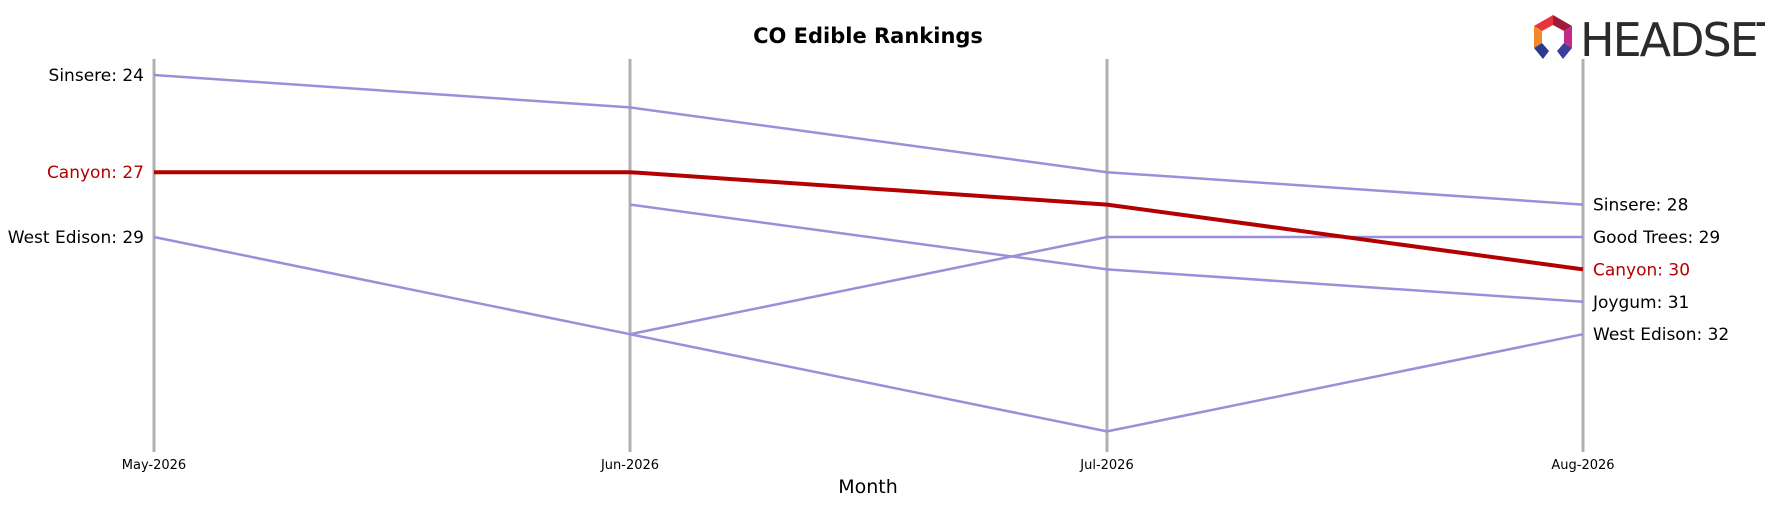 This screenshot has width=1765, height=506. Describe the element at coordinates (1661, 335) in the screenshot. I see `end-label-west-edison: West Edison: 32` at that location.